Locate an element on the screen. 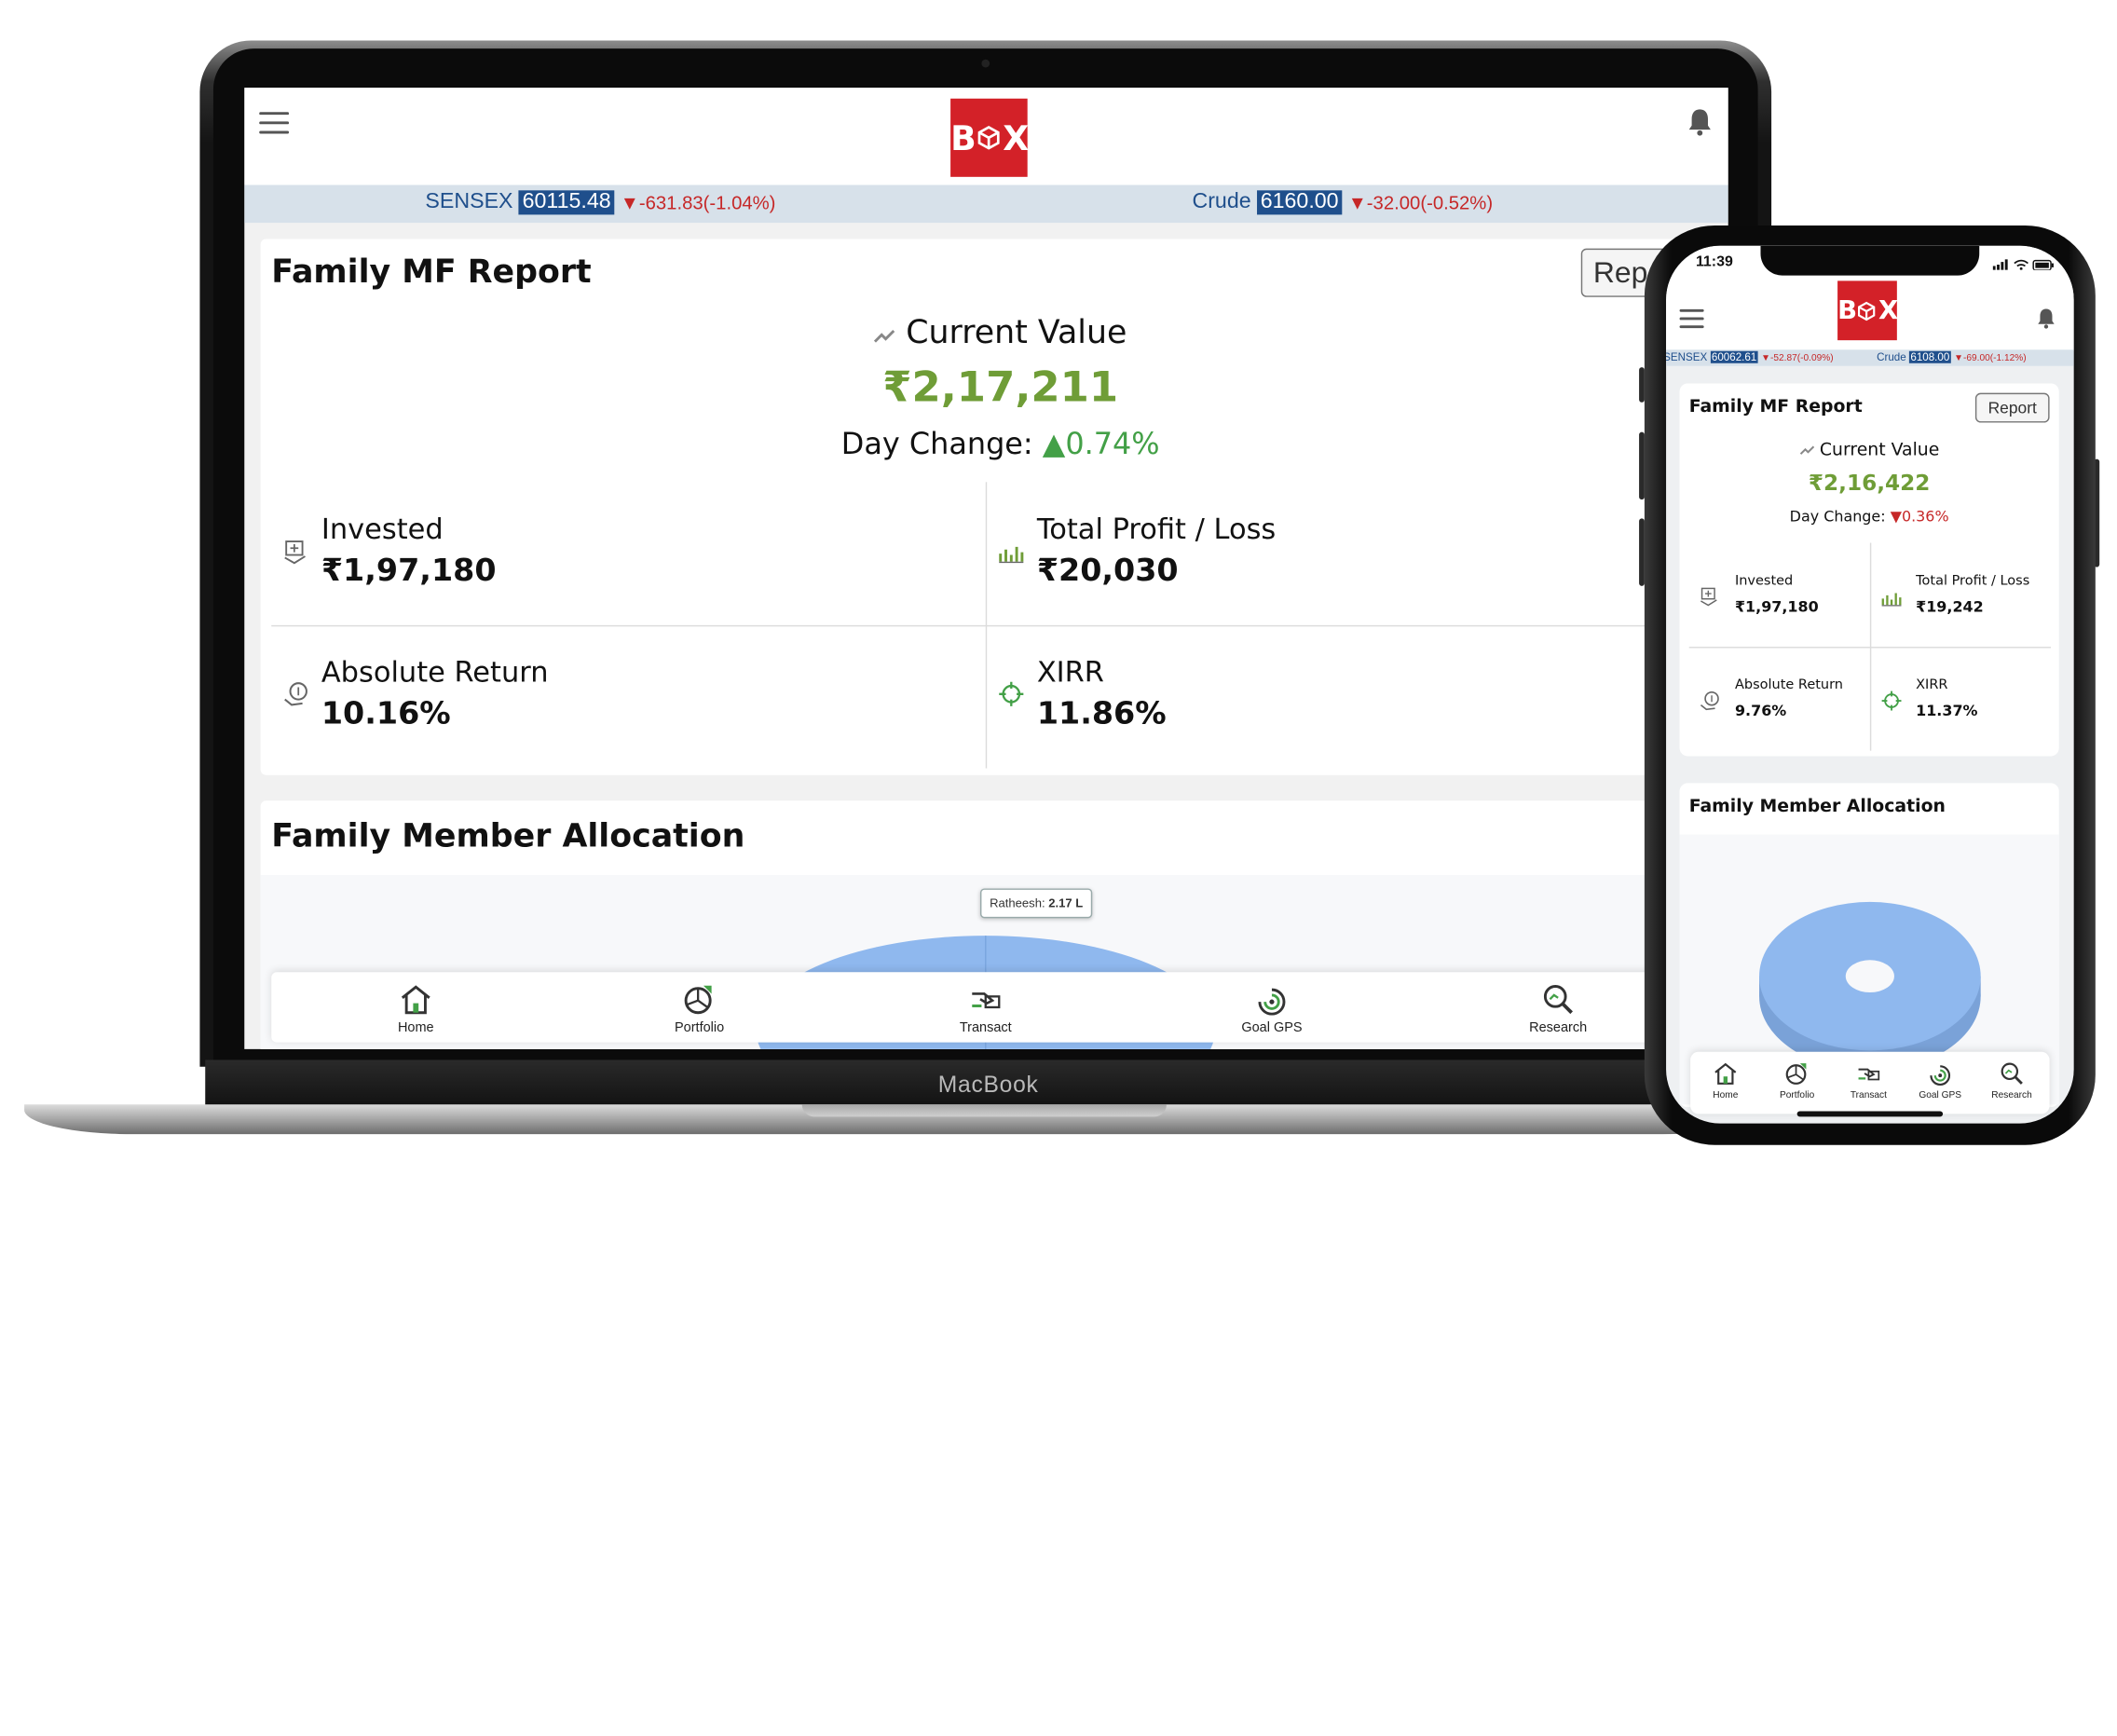 Image resolution: width=2117 pixels, height=1736 pixels. phone-volume-down-button is located at coordinates (1642, 552).